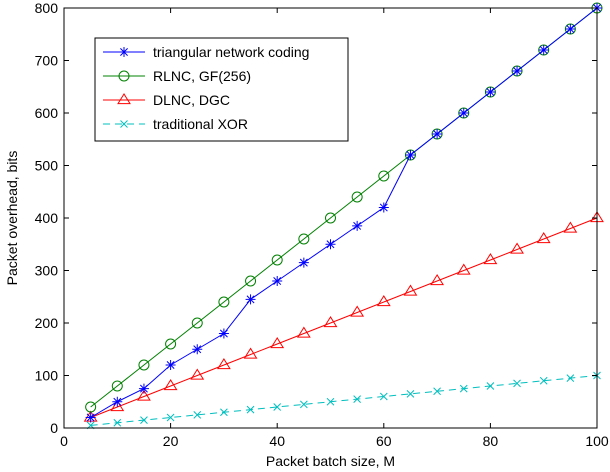 The image size is (610, 472). I want to click on legend-label: DLNC, DGC, so click(191, 100).